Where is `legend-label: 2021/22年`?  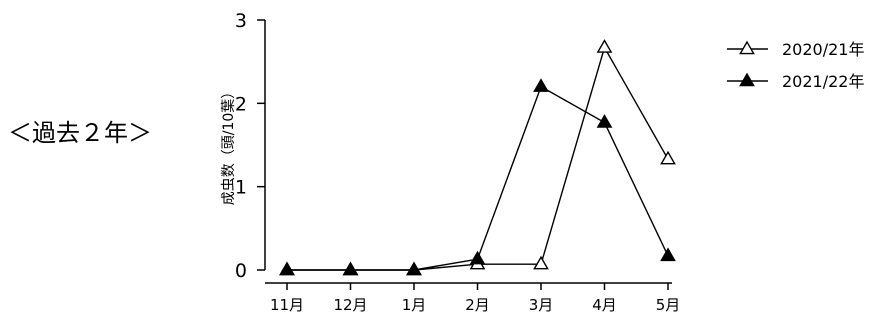
legend-label: 2021/22年 is located at coordinates (823, 81).